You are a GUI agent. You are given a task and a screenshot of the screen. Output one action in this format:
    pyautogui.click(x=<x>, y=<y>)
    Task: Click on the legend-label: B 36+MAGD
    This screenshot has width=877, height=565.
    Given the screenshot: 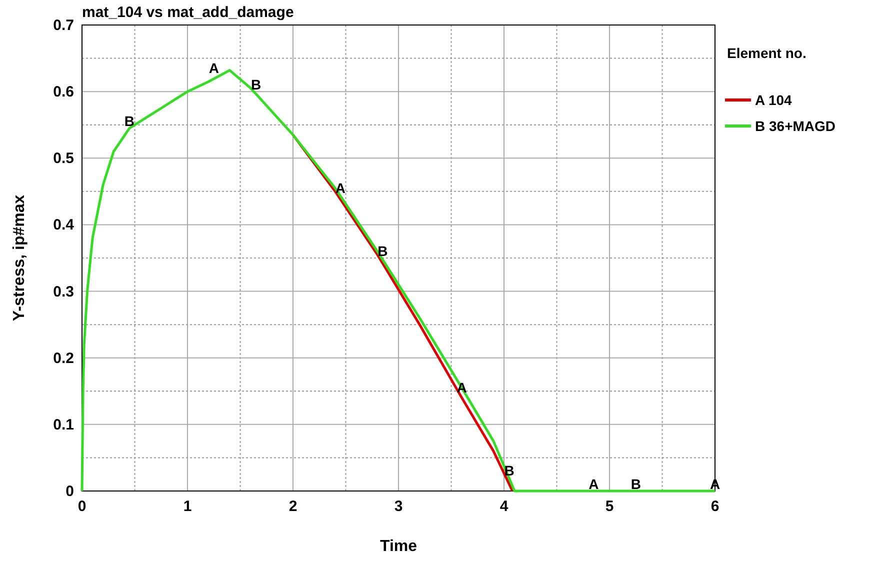 What is the action you would take?
    pyautogui.click(x=795, y=126)
    